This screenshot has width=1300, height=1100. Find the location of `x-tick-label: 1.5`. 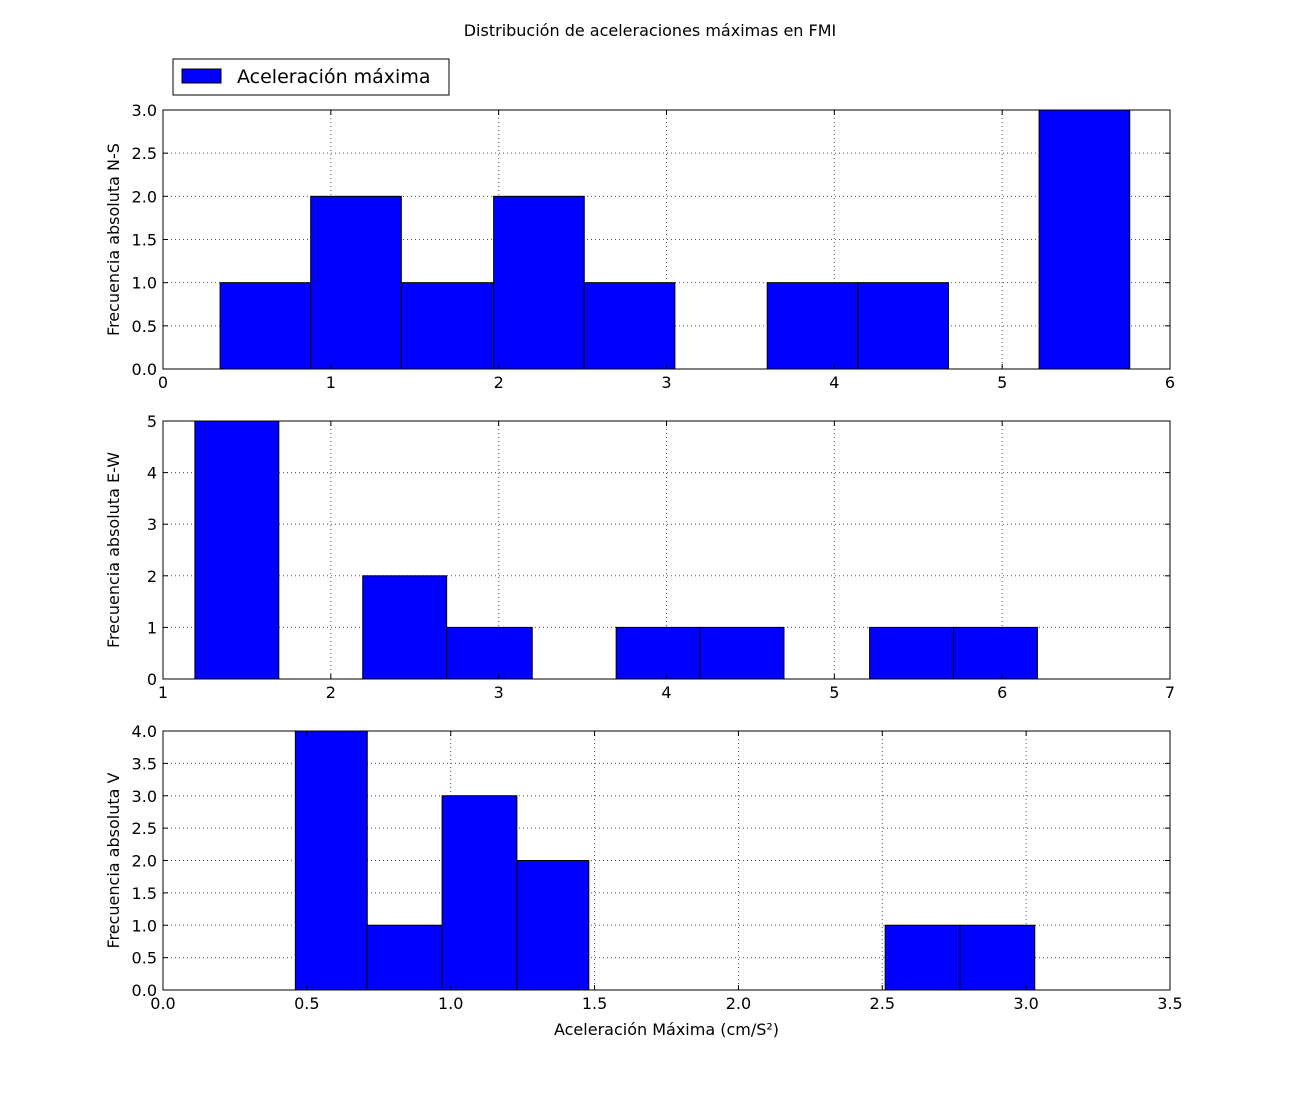

x-tick-label: 1.5 is located at coordinates (594, 1003).